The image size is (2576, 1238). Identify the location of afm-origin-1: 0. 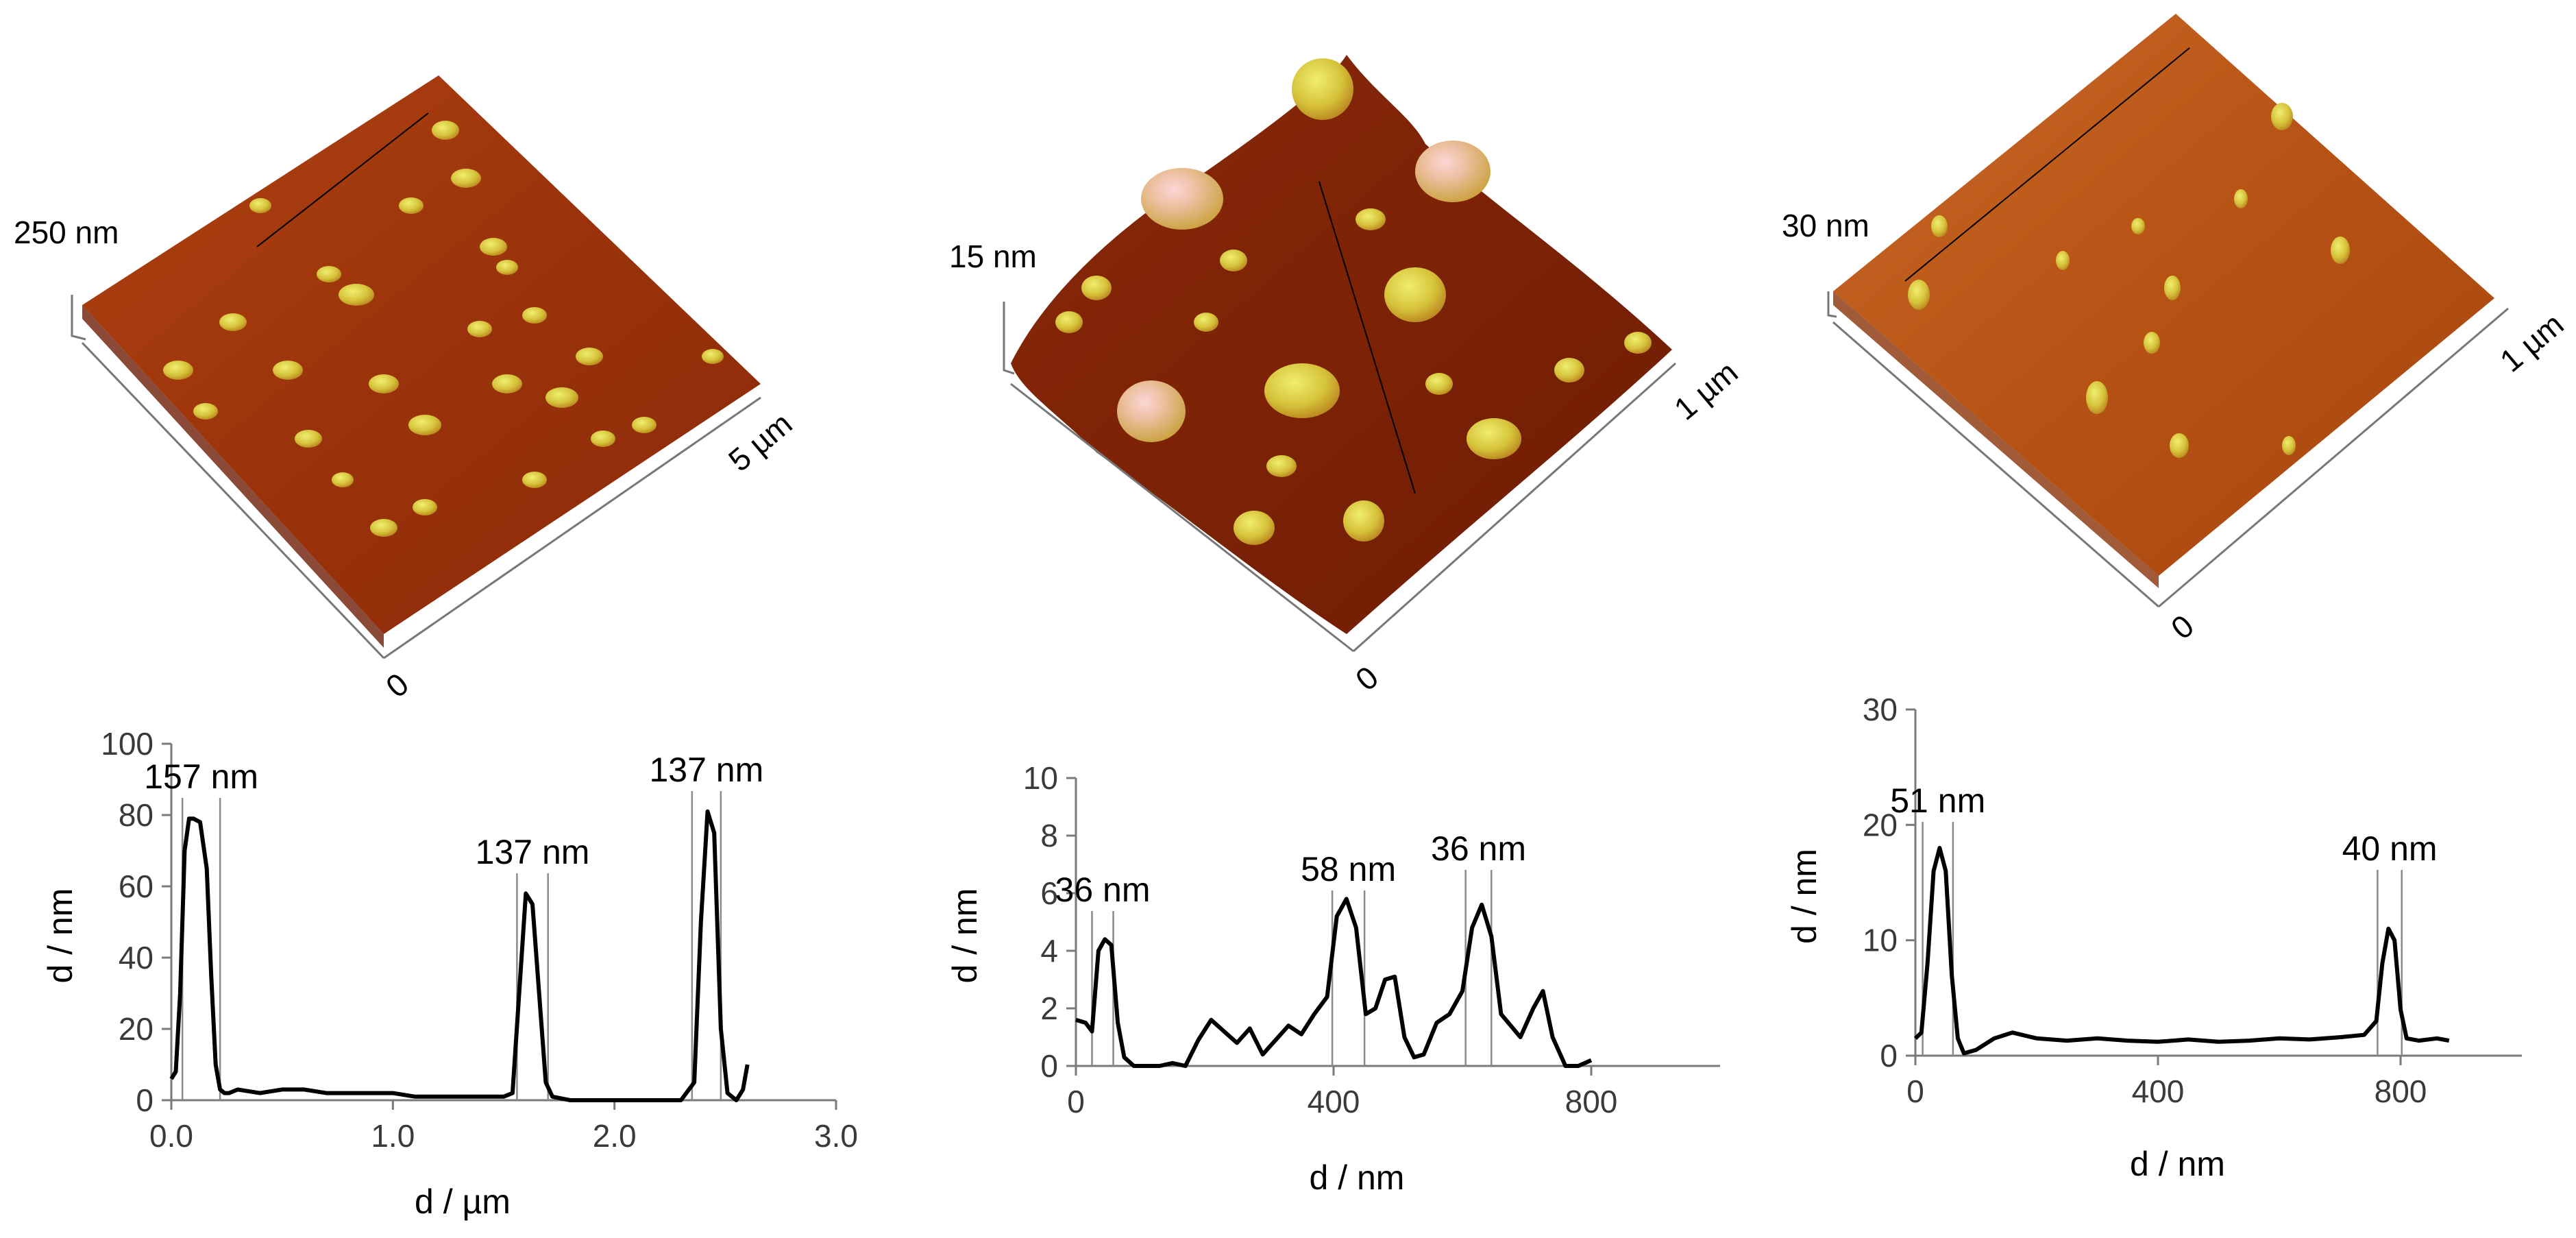
(397, 685).